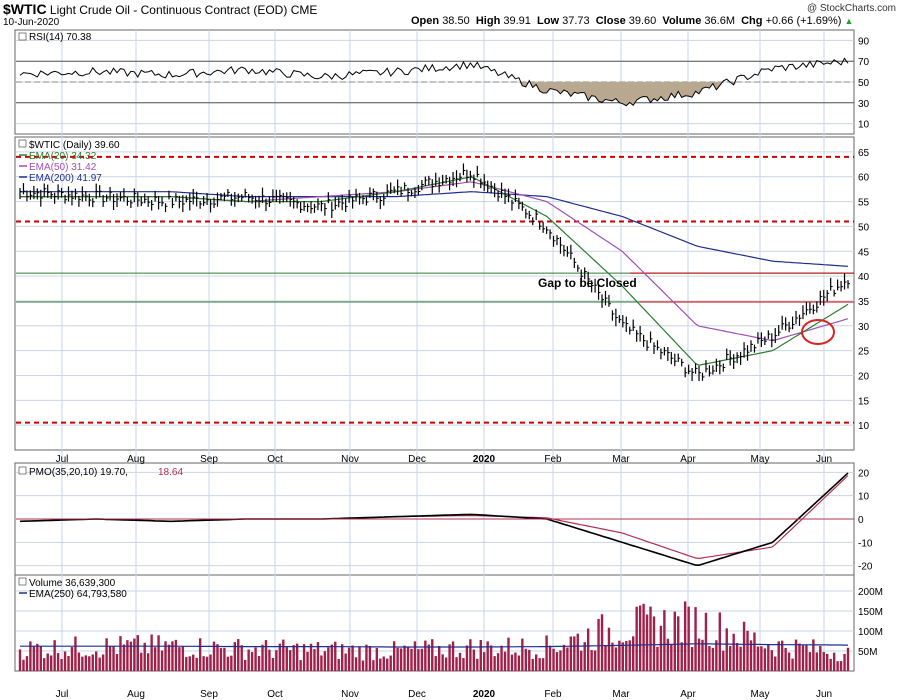 This screenshot has width=900, height=700. Describe the element at coordinates (719, 21) in the screenshot. I see `volume-value: 36.6M` at that location.